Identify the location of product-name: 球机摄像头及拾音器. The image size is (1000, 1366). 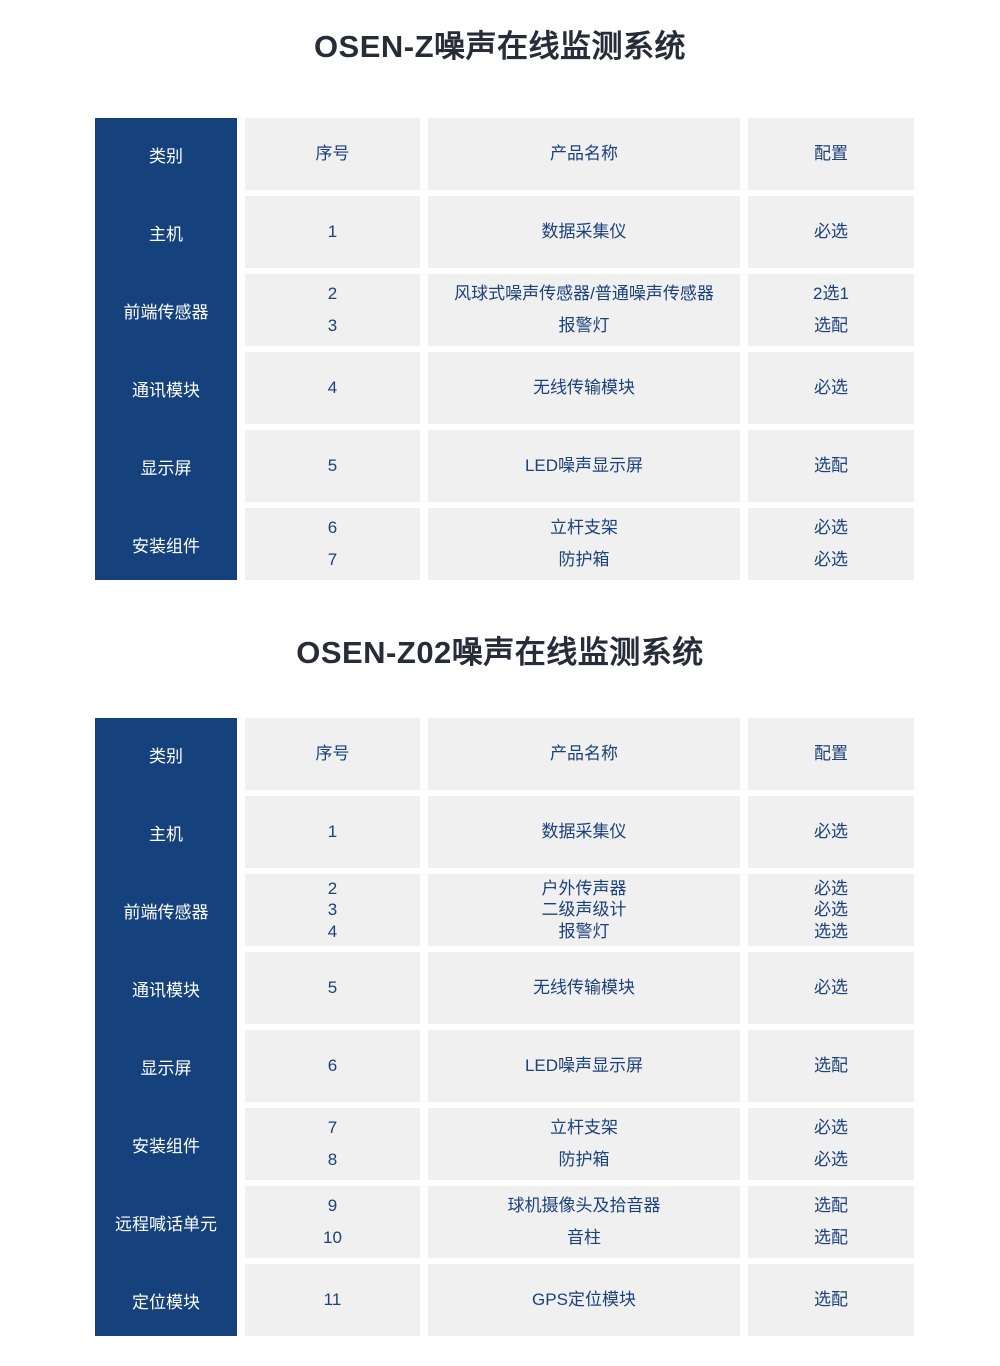
(584, 1206).